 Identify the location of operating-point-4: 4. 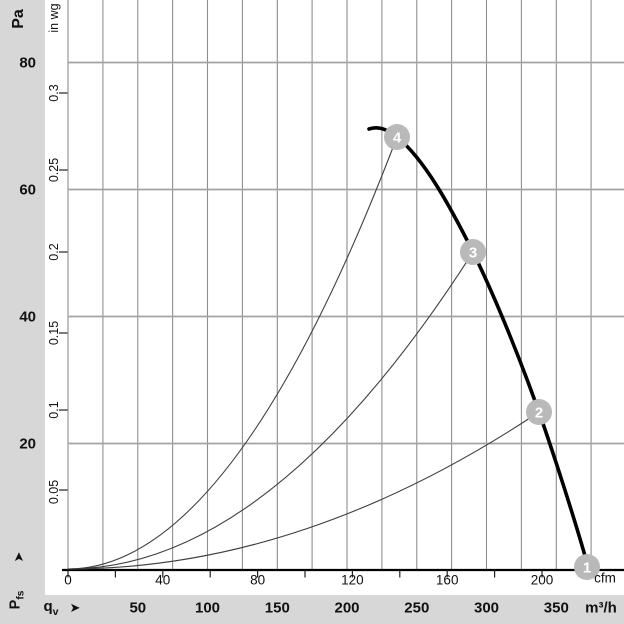
(397, 137).